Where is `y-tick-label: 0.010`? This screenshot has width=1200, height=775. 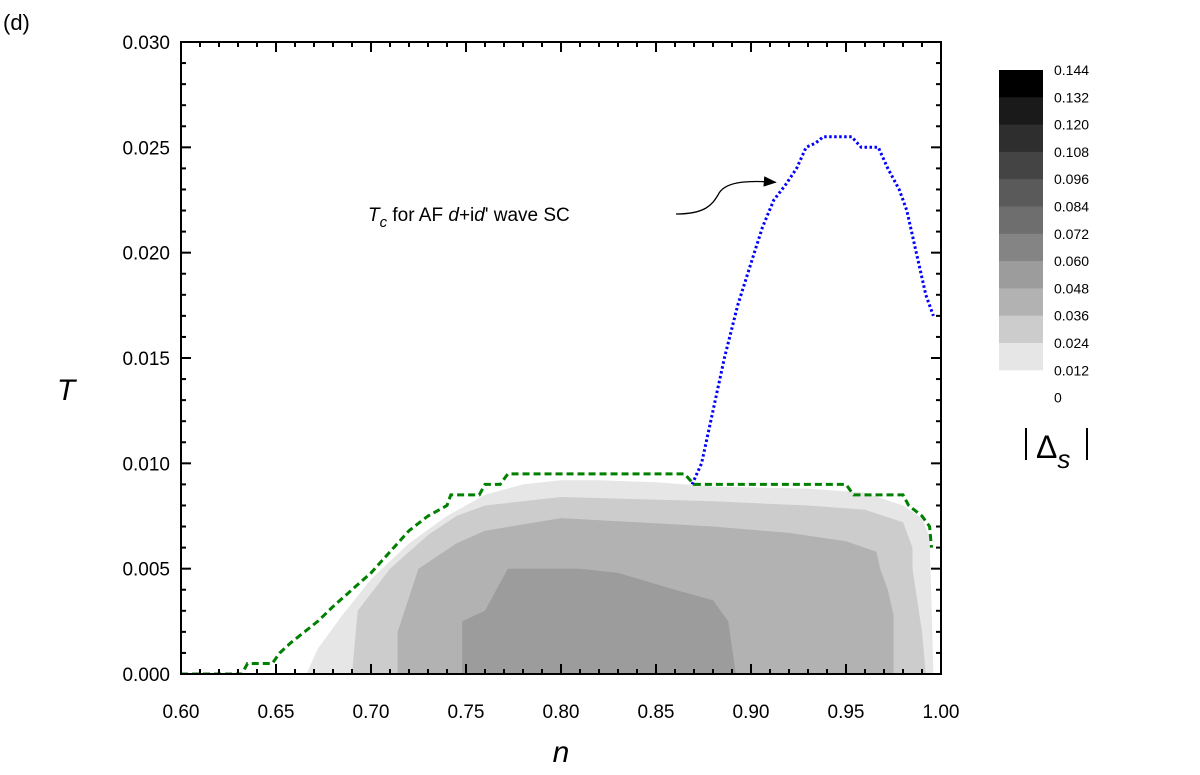 y-tick-label: 0.010 is located at coordinates (146, 464).